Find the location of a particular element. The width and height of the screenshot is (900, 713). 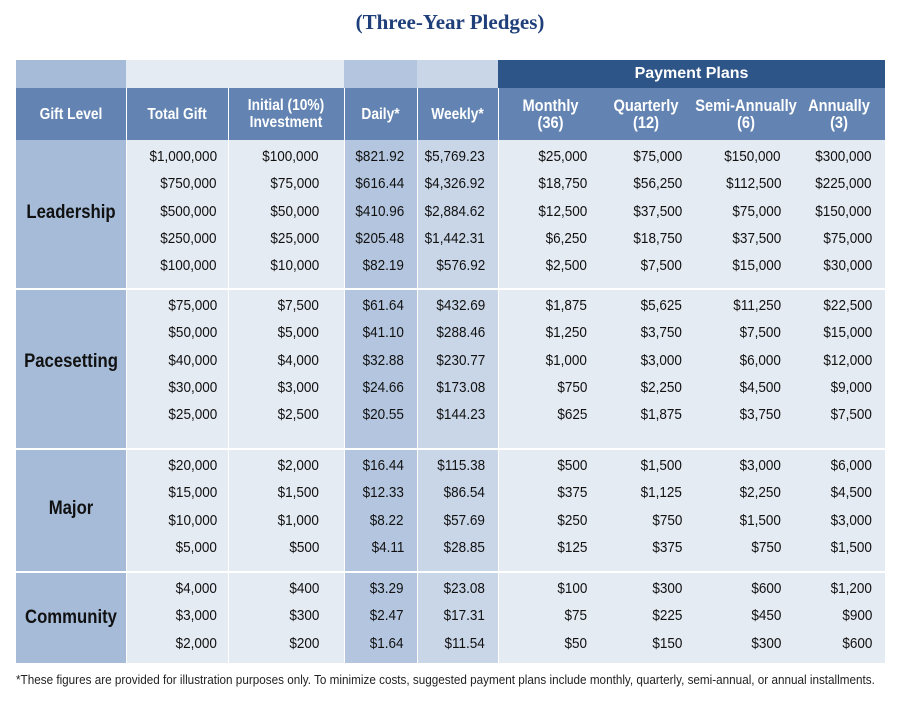

table-cell: $1.64 is located at coordinates (387, 643).